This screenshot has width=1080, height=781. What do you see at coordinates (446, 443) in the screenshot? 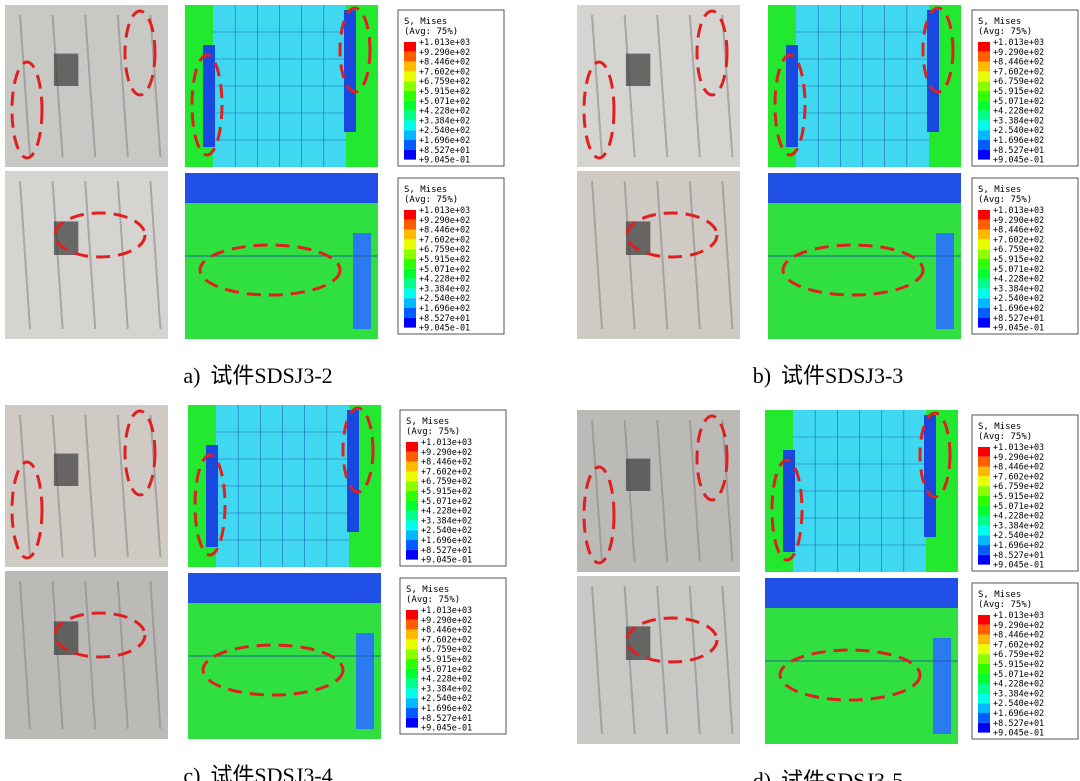
I see `legend-level: +1.013e+03` at bounding box center [446, 443].